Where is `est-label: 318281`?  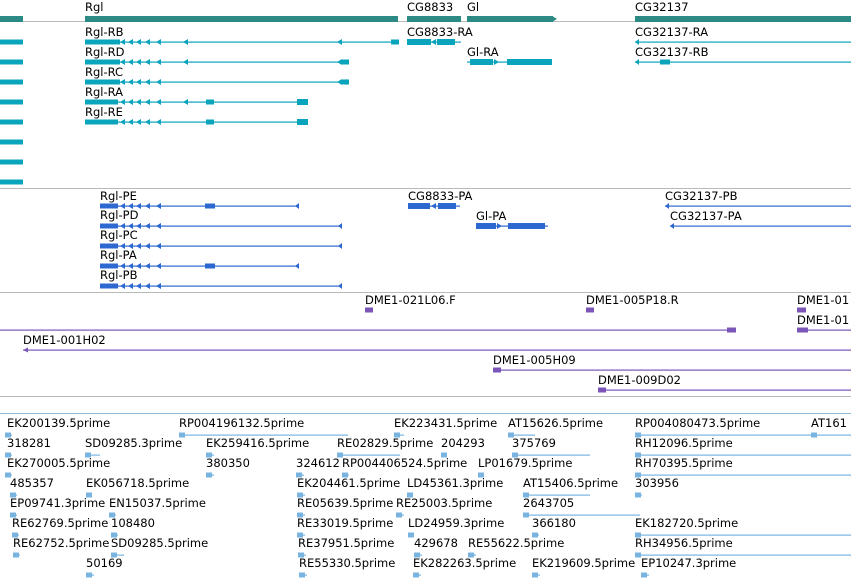 est-label: 318281 is located at coordinates (29, 443).